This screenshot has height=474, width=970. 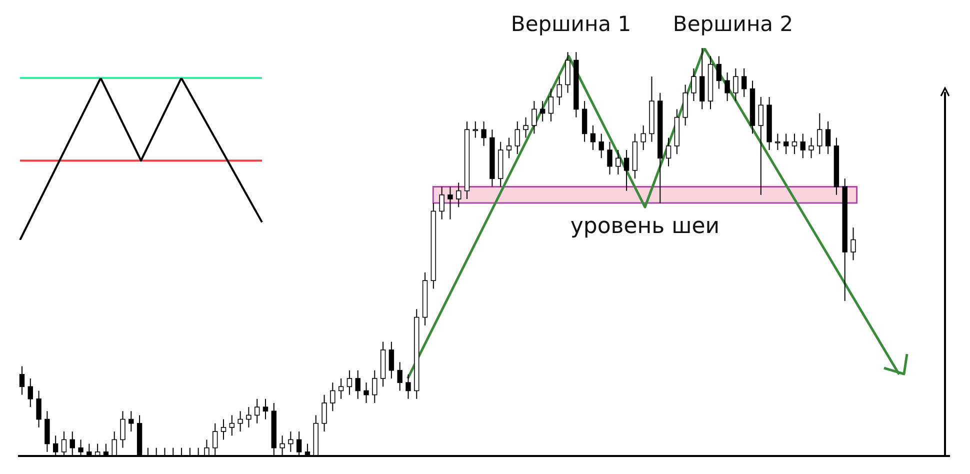 What do you see at coordinates (571, 24) in the screenshot?
I see `text: Вершина 1` at bounding box center [571, 24].